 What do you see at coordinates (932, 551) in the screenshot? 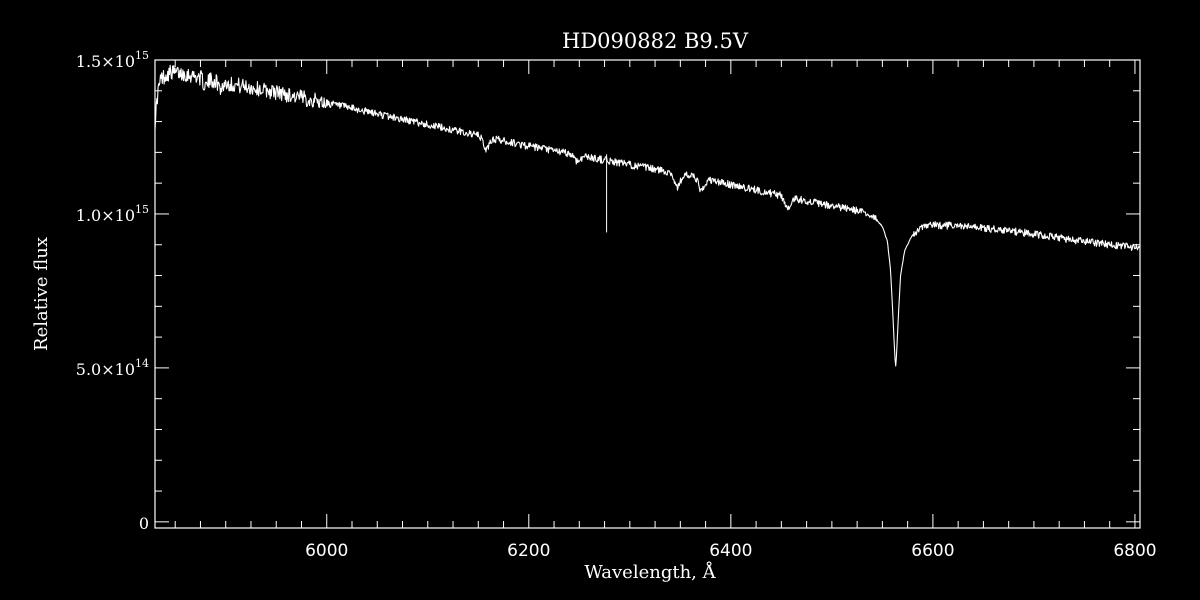
I see `x-tick-label: 6600` at bounding box center [932, 551].